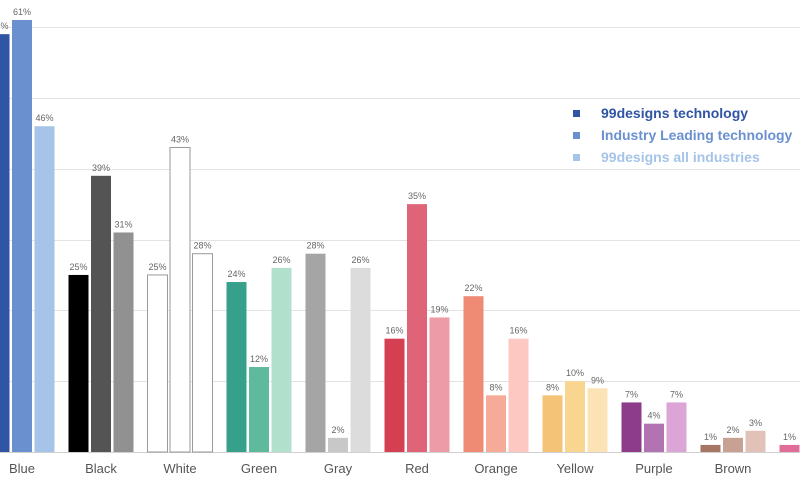  Describe the element at coordinates (755, 423) in the screenshot. I see `value-label: 3%` at that location.